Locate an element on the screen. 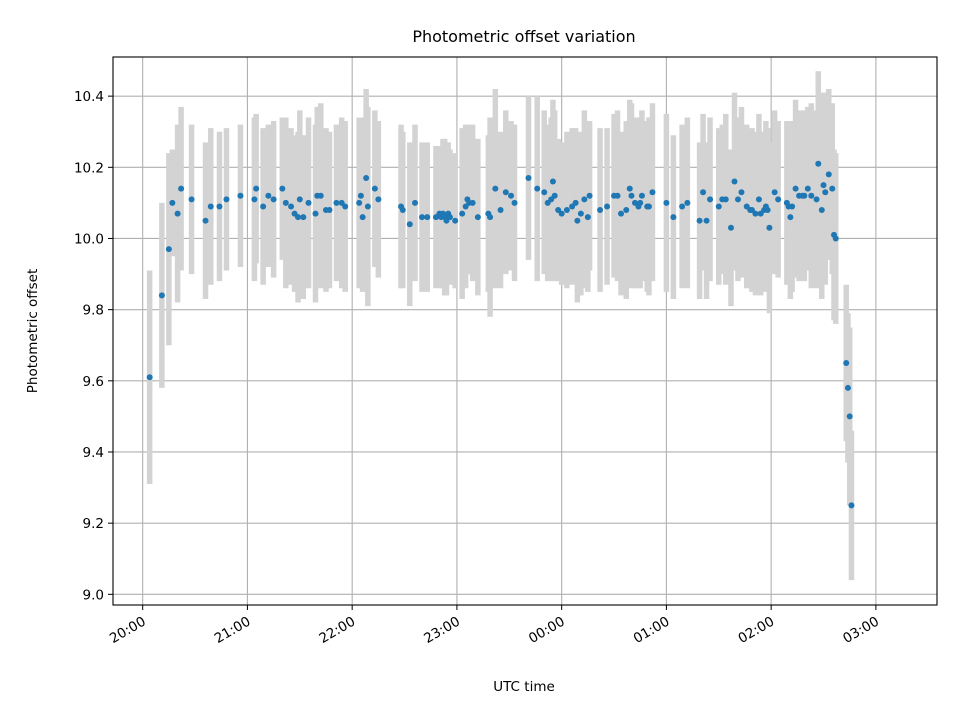 The width and height of the screenshot is (960, 720). y-tick-label: 9.0 is located at coordinates (93, 595).